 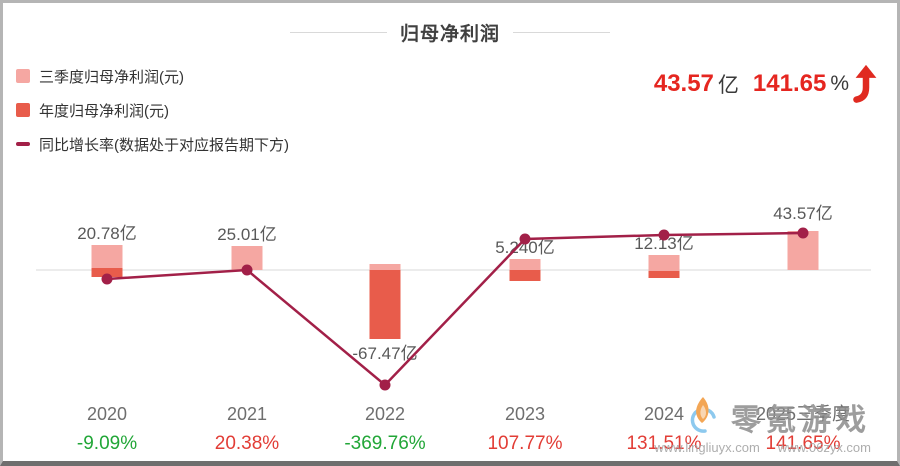 What do you see at coordinates (664, 274) in the screenshot?
I see `annual-bar-2024` at bounding box center [664, 274].